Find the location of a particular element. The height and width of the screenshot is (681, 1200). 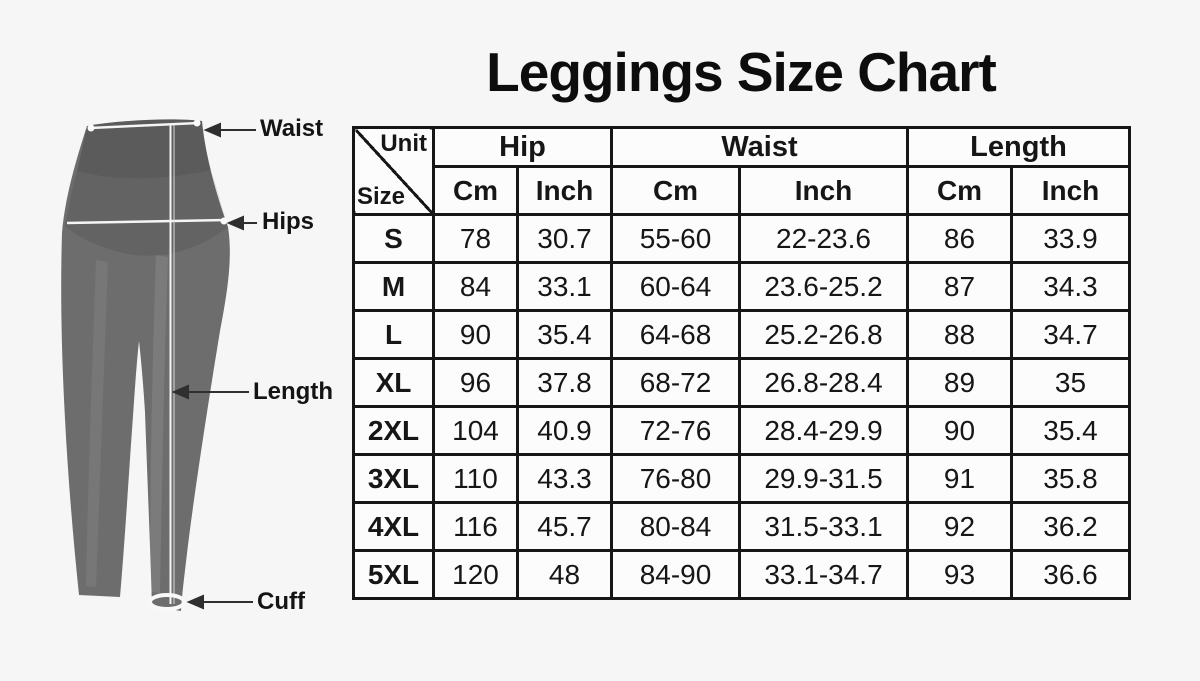

cell-length-inch: 34.3 is located at coordinates (1070, 286).